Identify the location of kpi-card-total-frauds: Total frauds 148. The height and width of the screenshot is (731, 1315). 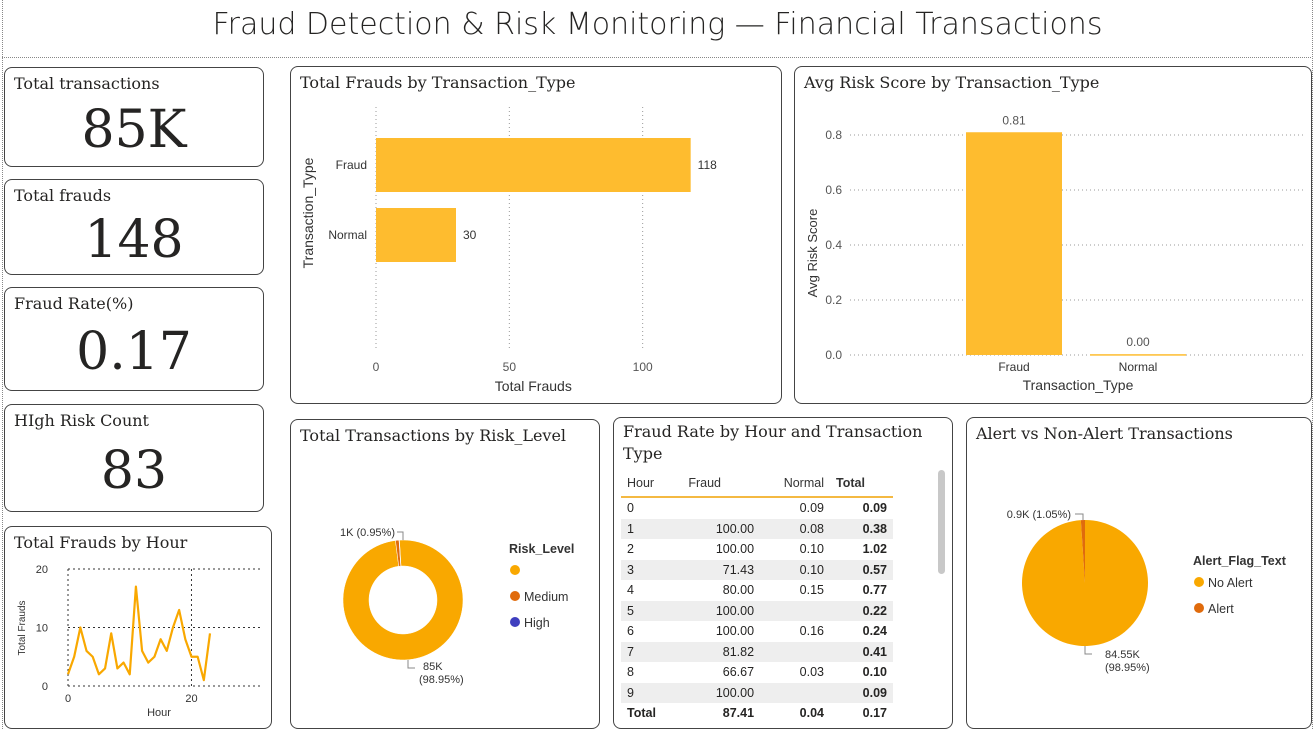
(134, 227).